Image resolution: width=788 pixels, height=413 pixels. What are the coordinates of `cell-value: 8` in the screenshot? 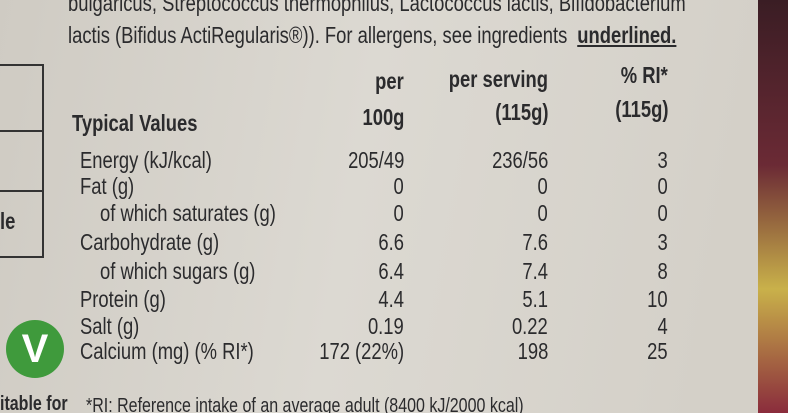 It's located at (662, 271).